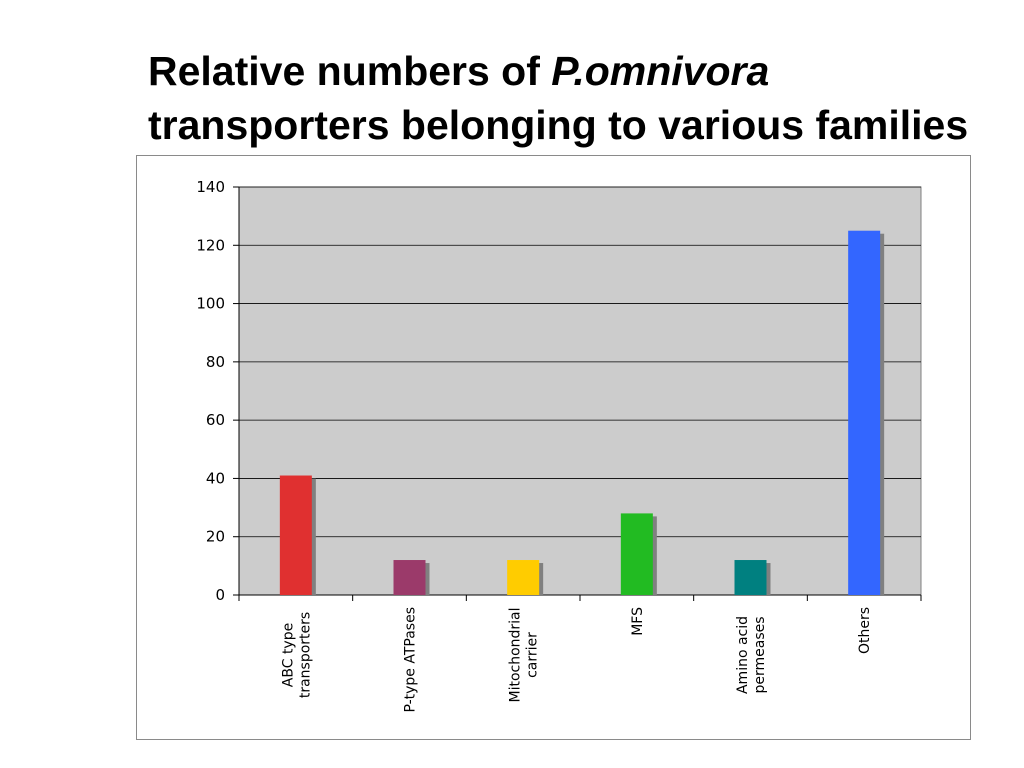 This screenshot has width=1024, height=768. I want to click on x-category-label: ABC type transporters, so click(296, 655).